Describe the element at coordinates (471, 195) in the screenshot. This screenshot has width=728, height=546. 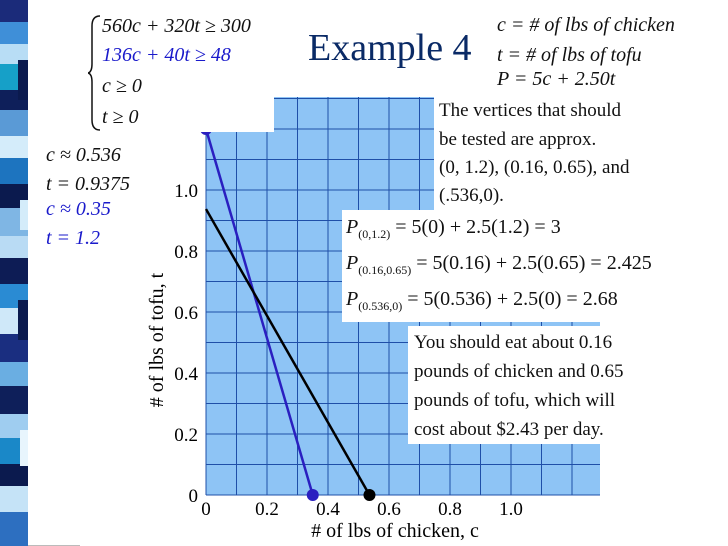
I see `vertices-note-line-4: (.536,0).` at that location.